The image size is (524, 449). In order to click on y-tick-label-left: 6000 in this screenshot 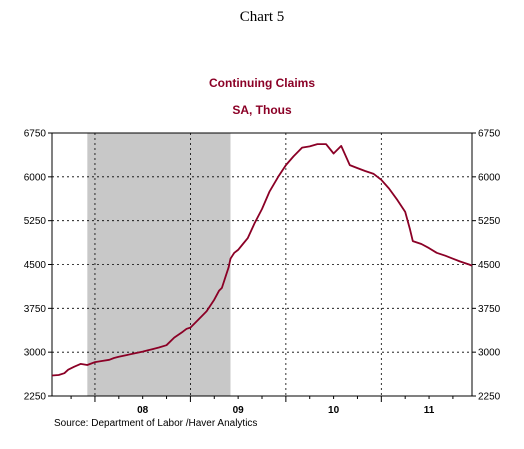, I will do `click(35, 177)`.